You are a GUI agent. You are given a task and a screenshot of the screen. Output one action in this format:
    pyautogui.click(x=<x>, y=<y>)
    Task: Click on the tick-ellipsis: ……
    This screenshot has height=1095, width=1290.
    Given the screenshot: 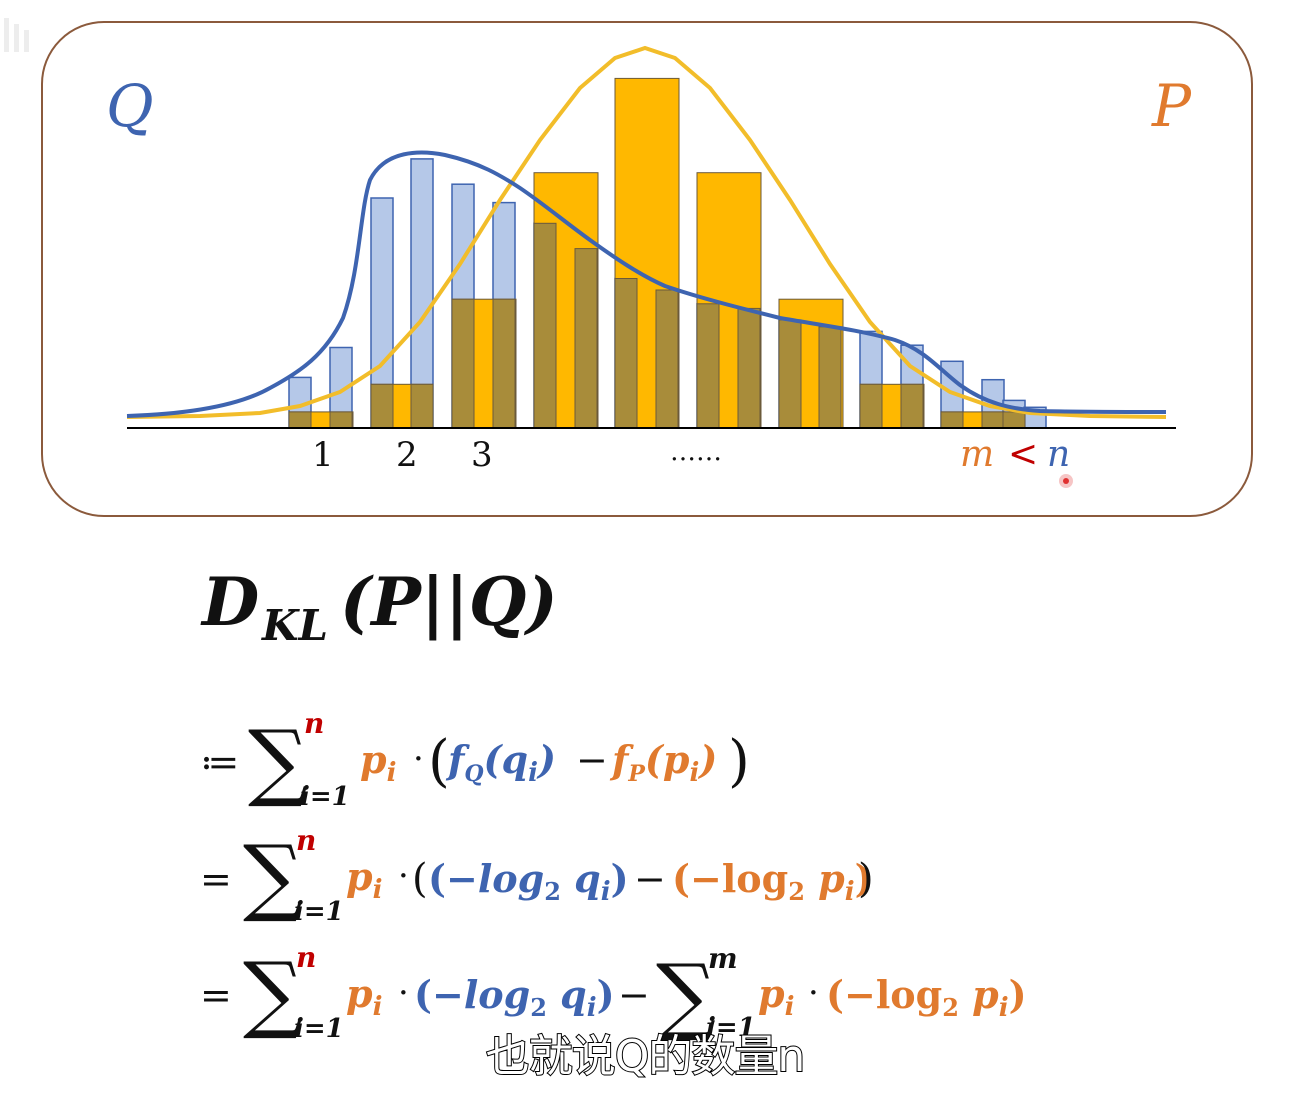 What is the action you would take?
    pyautogui.click(x=696, y=452)
    